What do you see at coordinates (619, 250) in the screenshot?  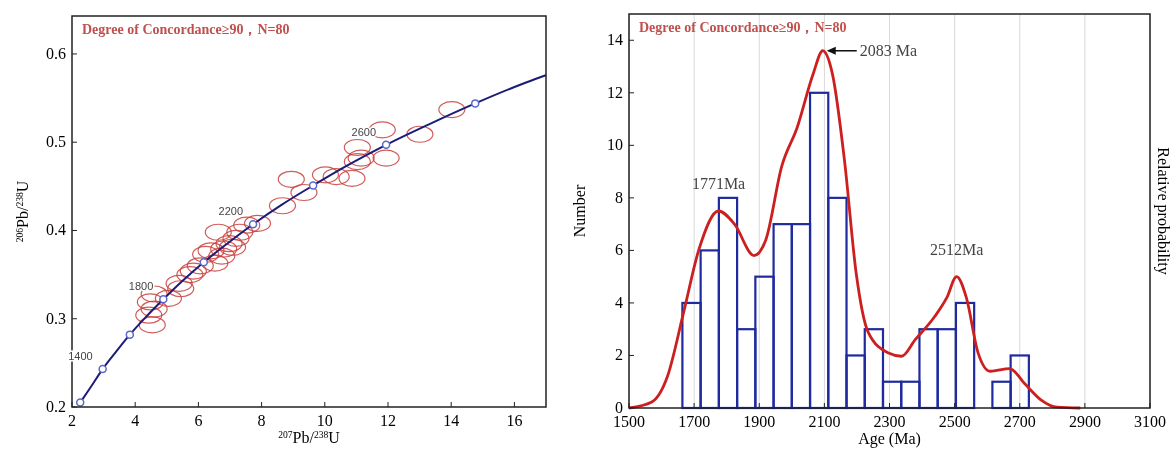 I see `y-tick-label: 6` at bounding box center [619, 250].